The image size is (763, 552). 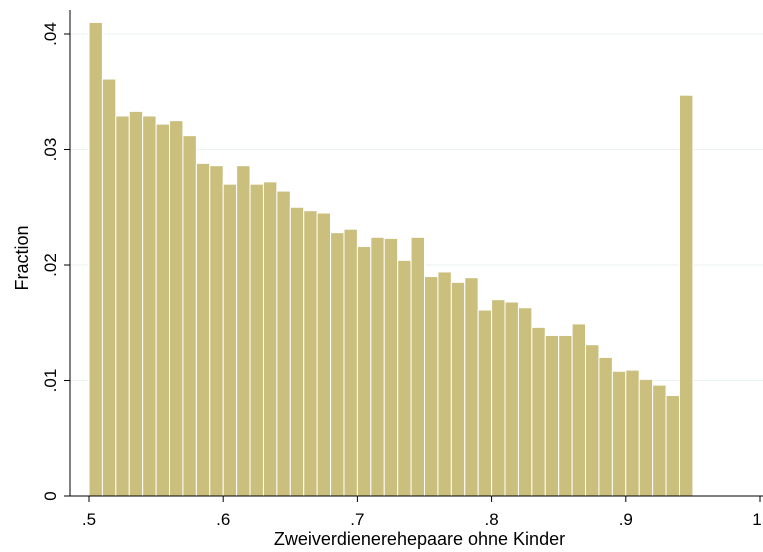 What do you see at coordinates (89, 519) in the screenshot?
I see `x-tick-label: .5` at bounding box center [89, 519].